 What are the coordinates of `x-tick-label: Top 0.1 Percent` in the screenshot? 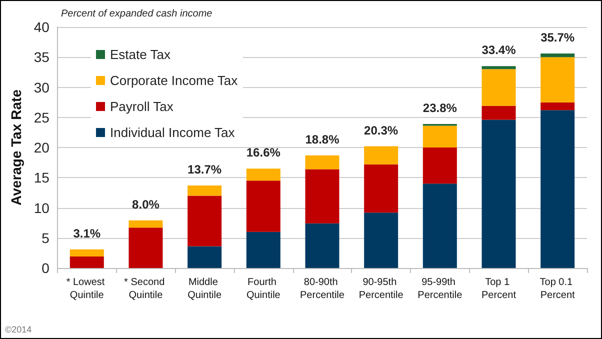 It's located at (558, 289).